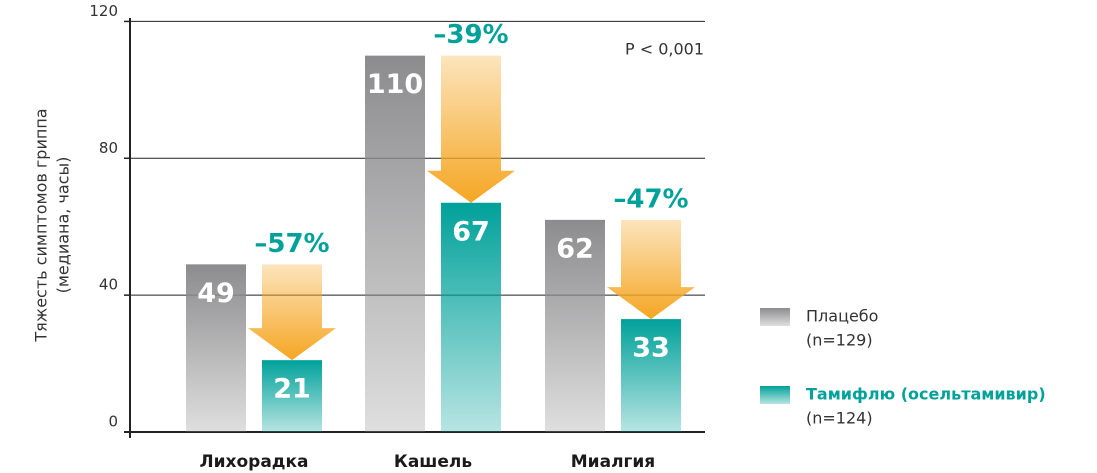 The width and height of the screenshot is (1097, 473). Describe the element at coordinates (926, 394) in the screenshot. I see `legend-label: Тамифлю (осельтамивир)` at that location.